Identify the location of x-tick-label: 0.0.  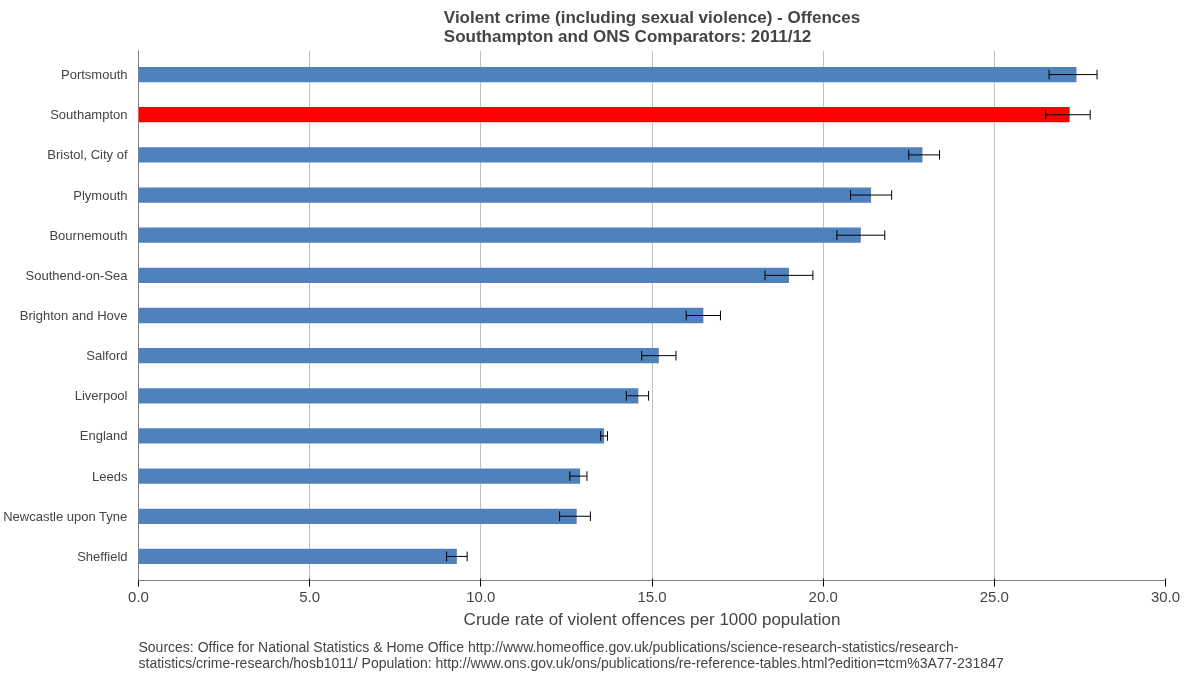
(138, 596).